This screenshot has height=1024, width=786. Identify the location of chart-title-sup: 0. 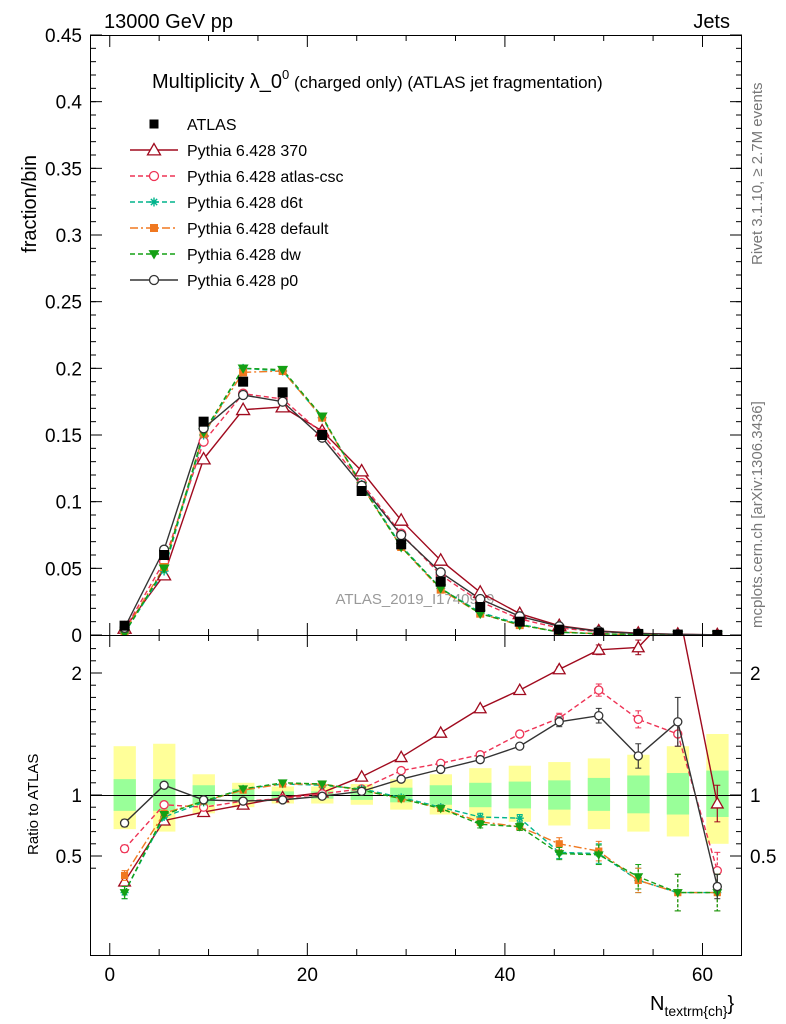
(285, 74).